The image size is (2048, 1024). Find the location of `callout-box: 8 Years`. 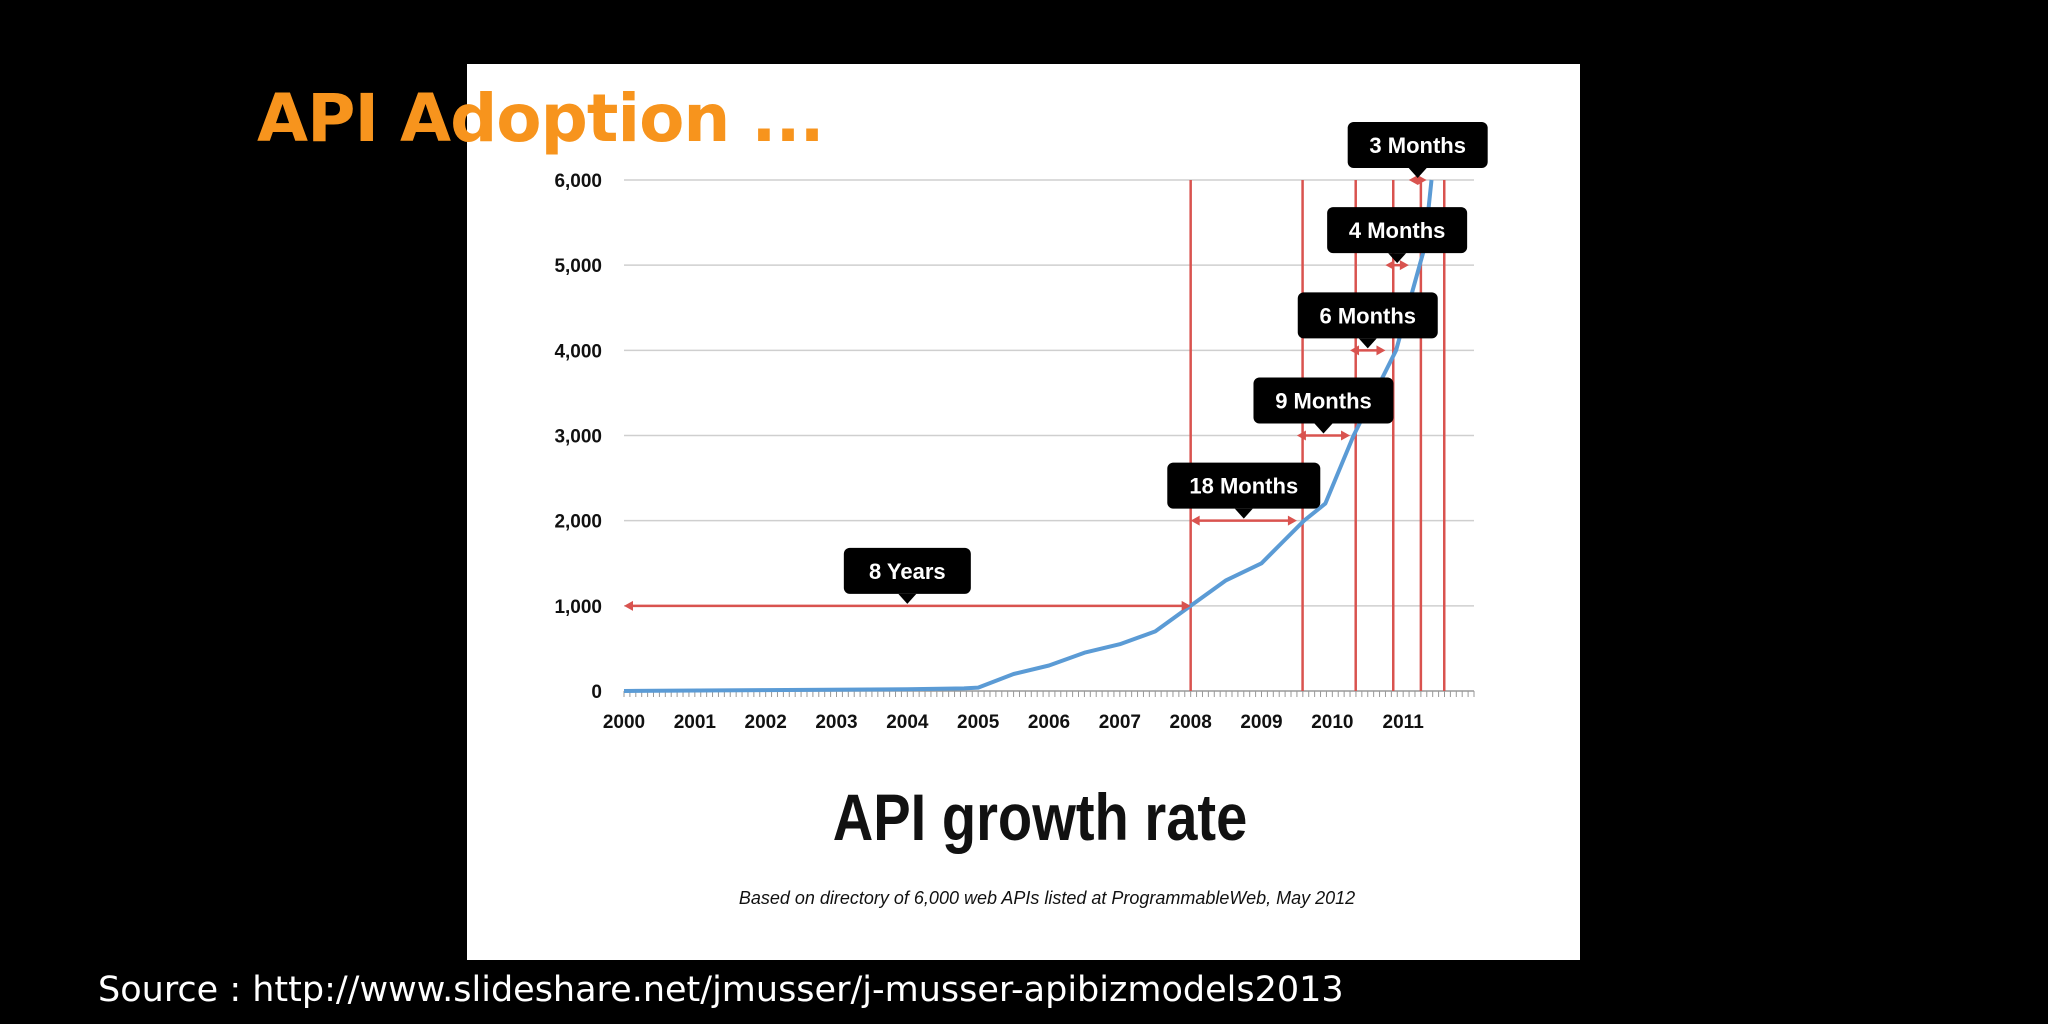

callout-box: 8 Years is located at coordinates (907, 575).